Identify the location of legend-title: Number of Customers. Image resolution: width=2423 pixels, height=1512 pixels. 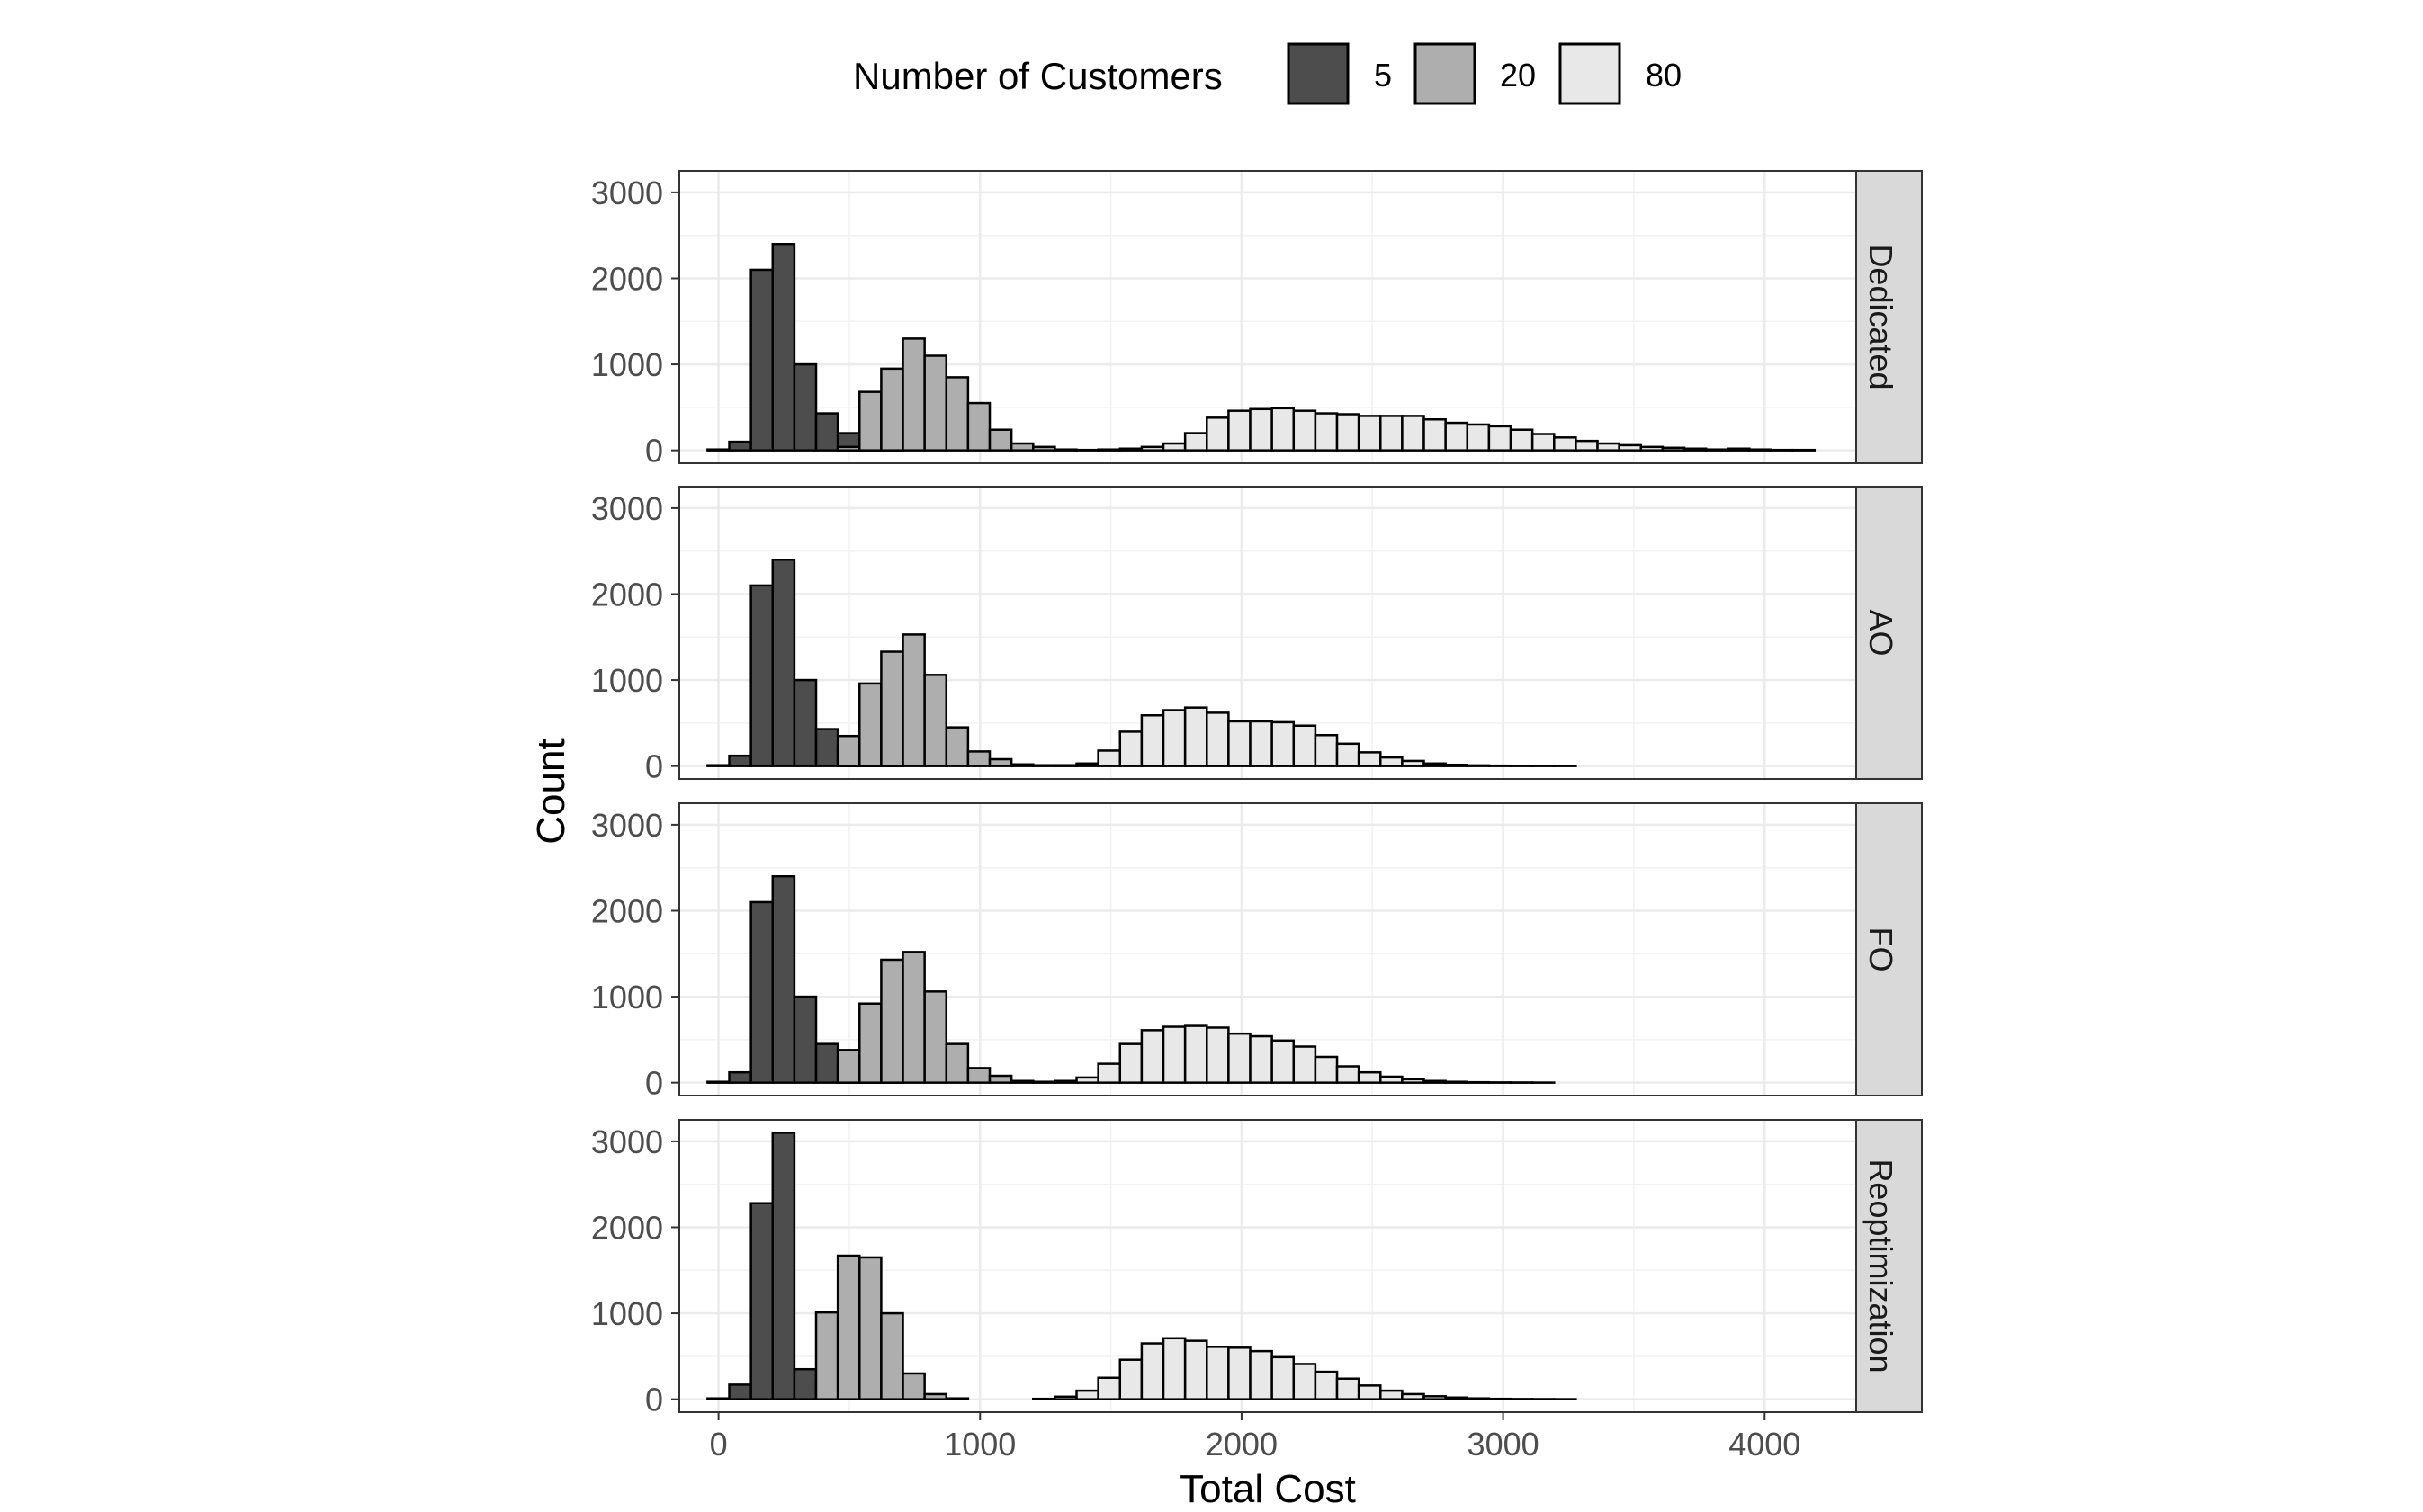
(1038, 76).